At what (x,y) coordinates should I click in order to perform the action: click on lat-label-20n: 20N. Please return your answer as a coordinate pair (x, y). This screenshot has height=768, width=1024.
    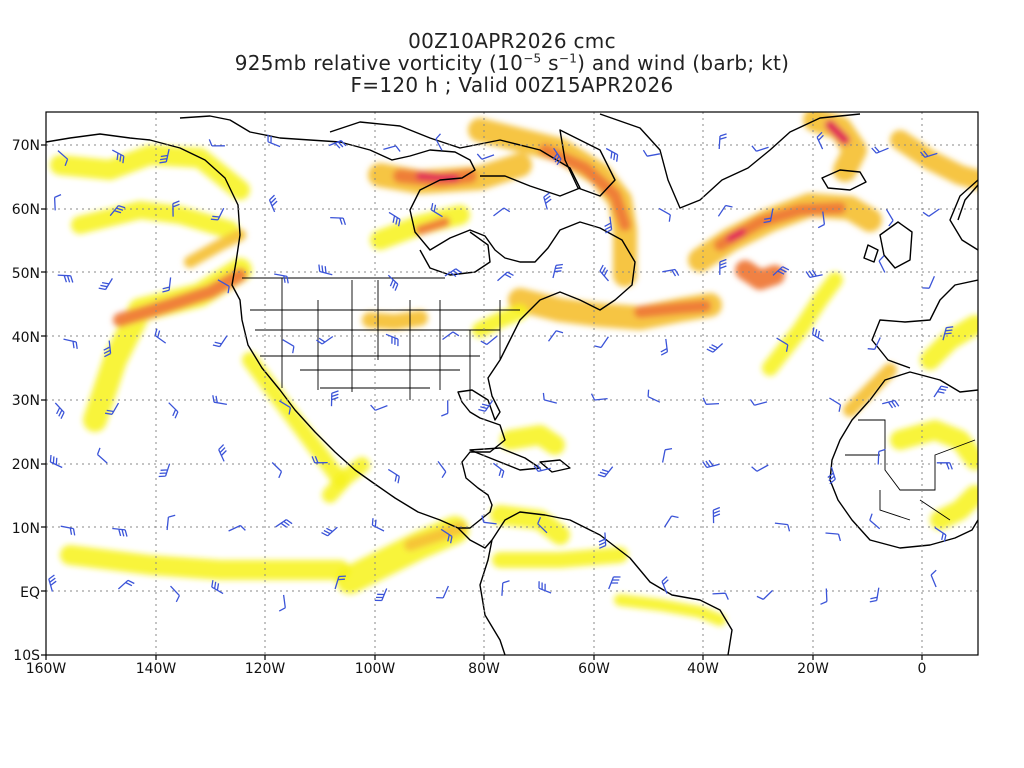
    Looking at the image, I should click on (26, 465).